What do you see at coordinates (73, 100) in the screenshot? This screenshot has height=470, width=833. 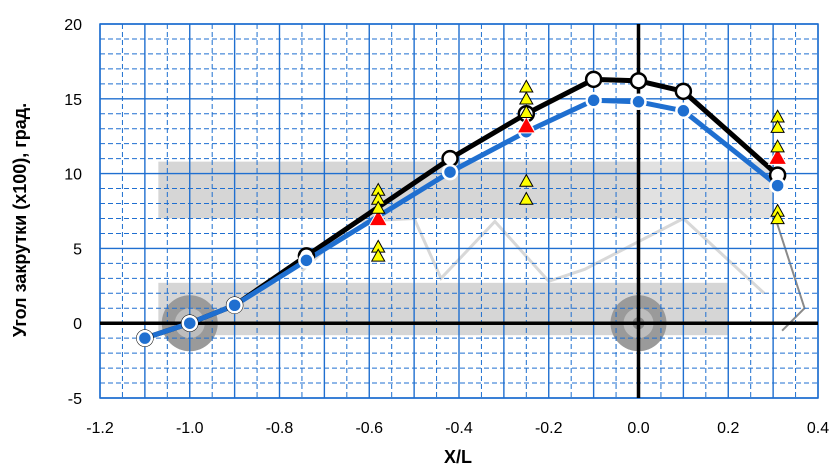 I see `y-tick-label: 15` at bounding box center [73, 100].